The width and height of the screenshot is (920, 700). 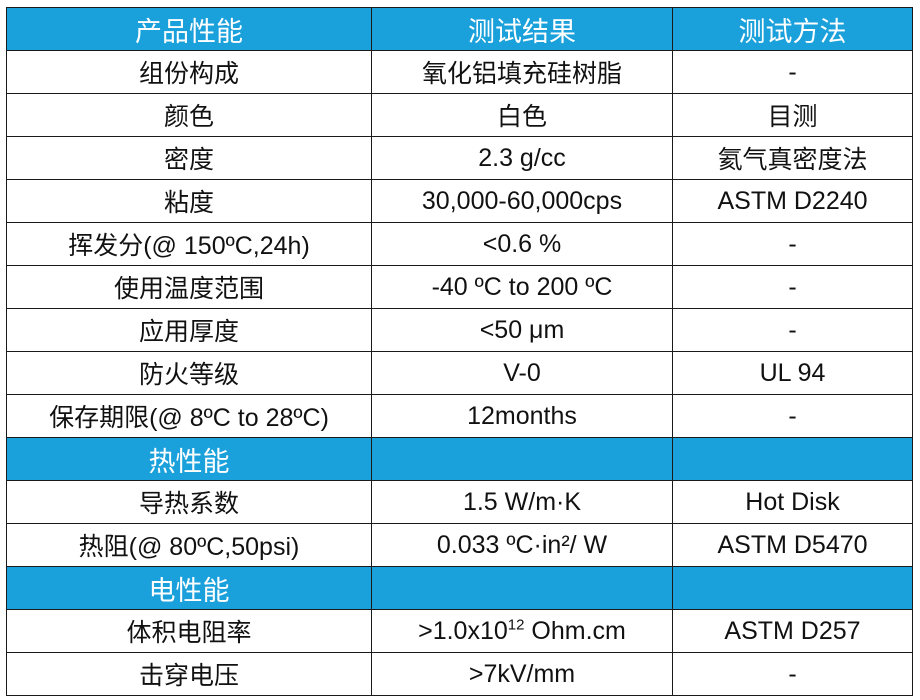 I want to click on property-cell: 应用厚度, so click(x=189, y=330).